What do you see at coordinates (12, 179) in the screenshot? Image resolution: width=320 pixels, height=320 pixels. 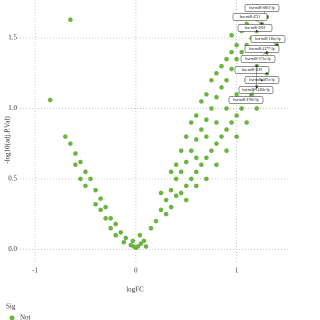 I see `y-tick-label: 0.5` at bounding box center [12, 179].